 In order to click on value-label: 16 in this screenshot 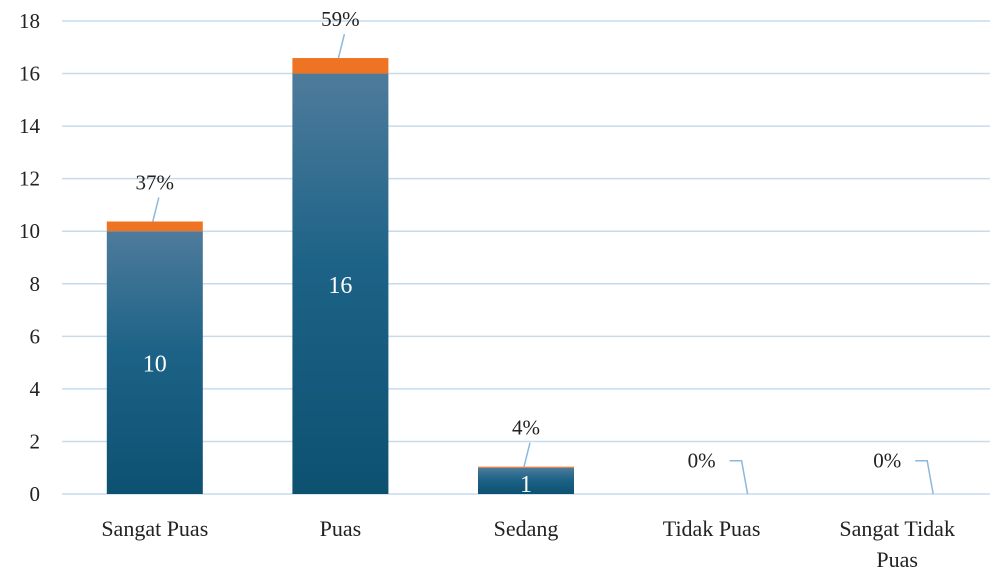, I will do `click(340, 286)`.